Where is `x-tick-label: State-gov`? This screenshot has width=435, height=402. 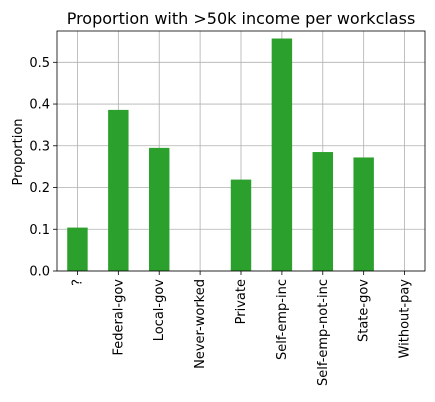
x-tick-label: State-gov is located at coordinates (364, 310).